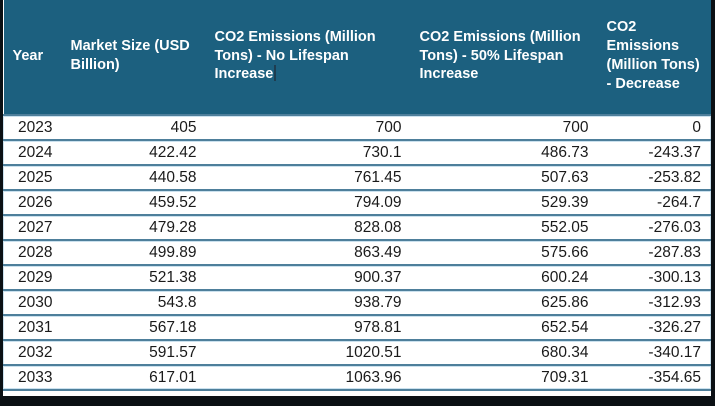 The image size is (715, 406). Describe the element at coordinates (504, 227) in the screenshot. I see `cell-co2-50-lifespan: 552.05` at that location.